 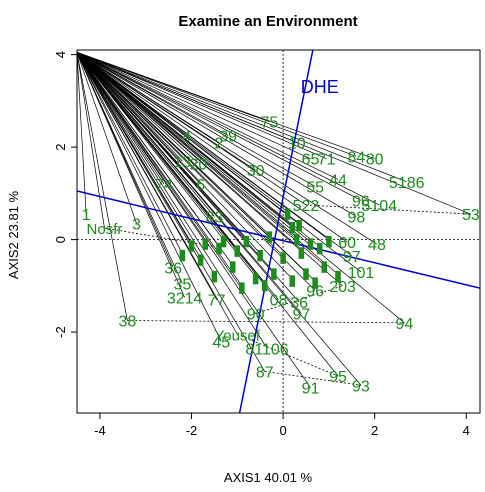 I want to click on point-label-28: 48, so click(x=377, y=245).